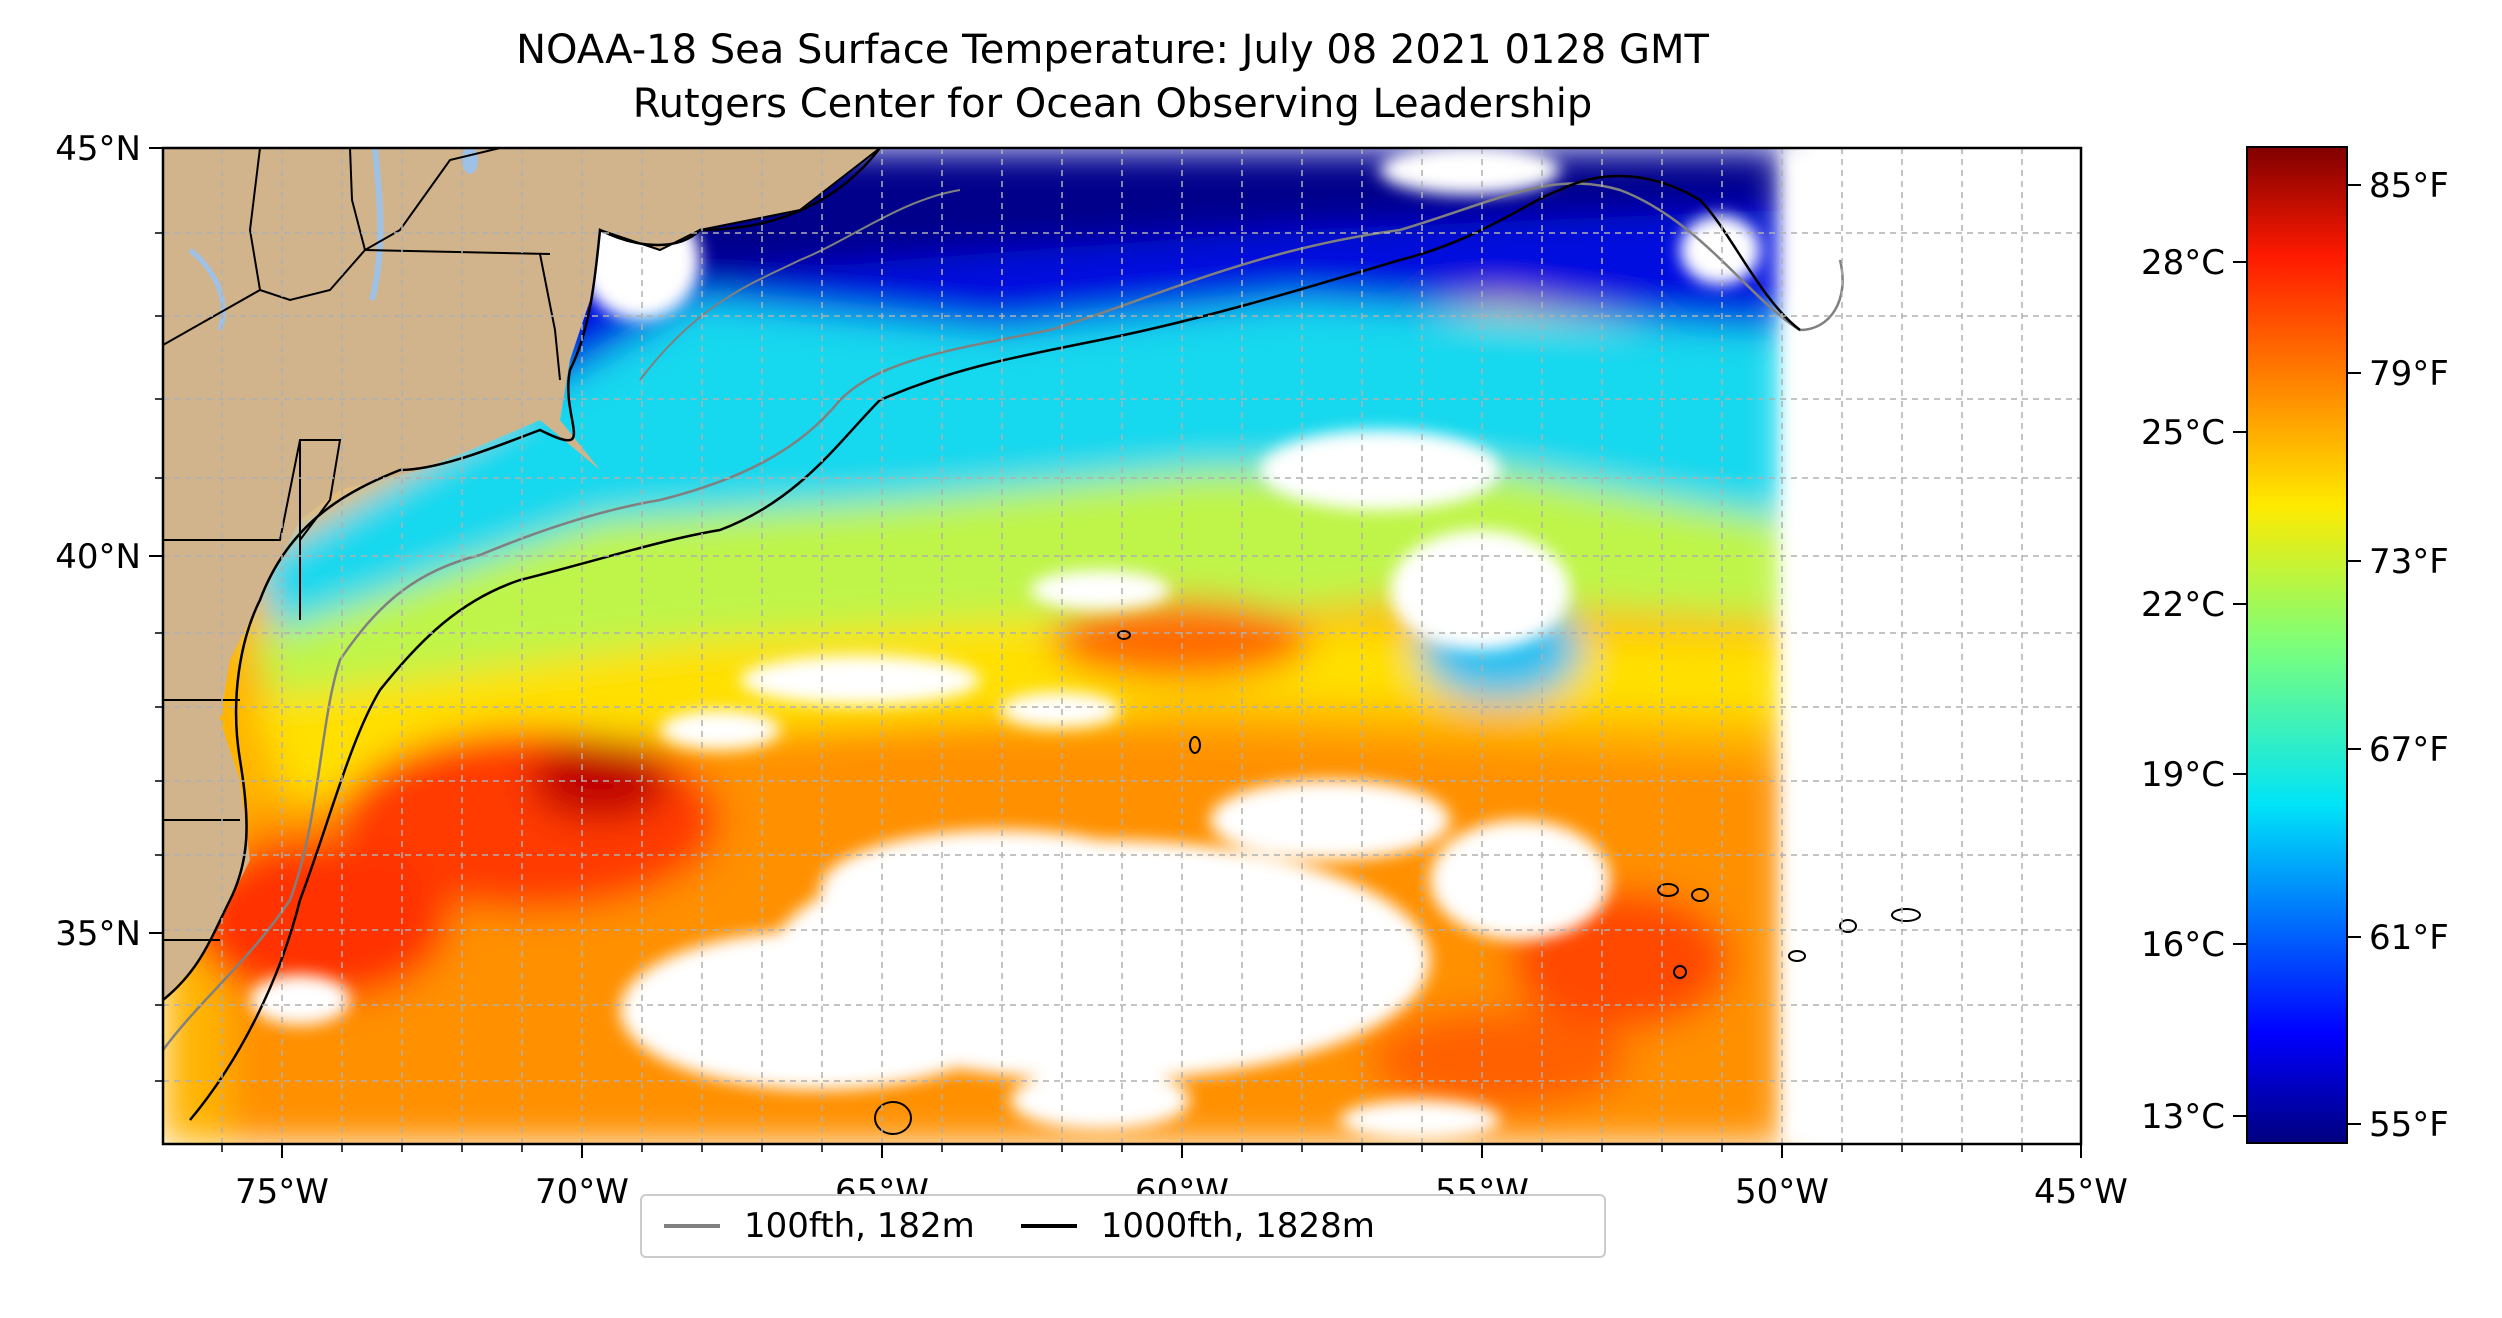  Describe the element at coordinates (1237, 1226) in the screenshot. I see `legend-label: 1000fth, 1828m` at that location.